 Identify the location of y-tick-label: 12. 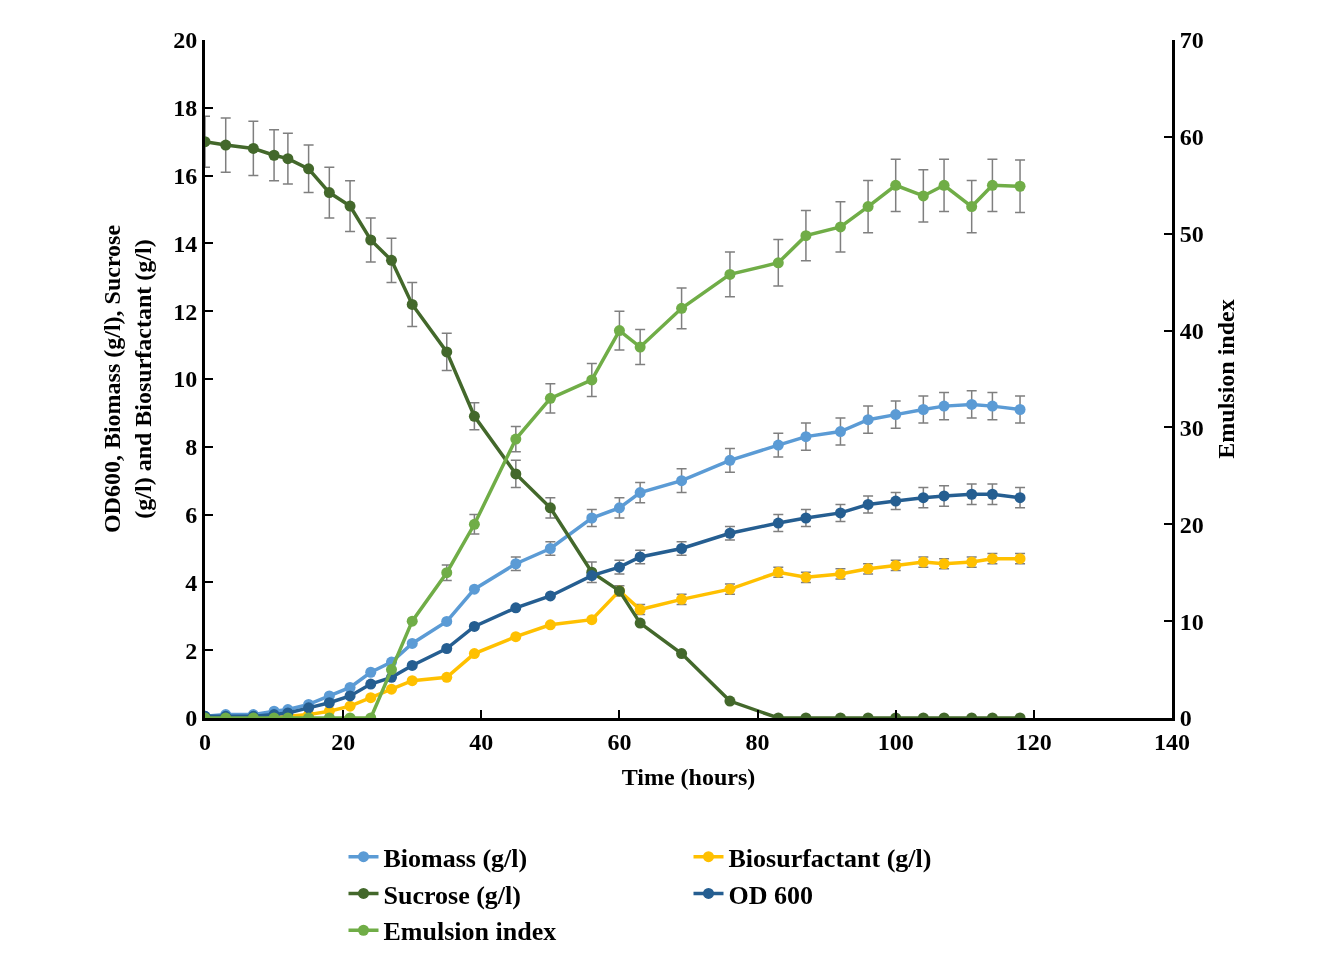
(185, 311).